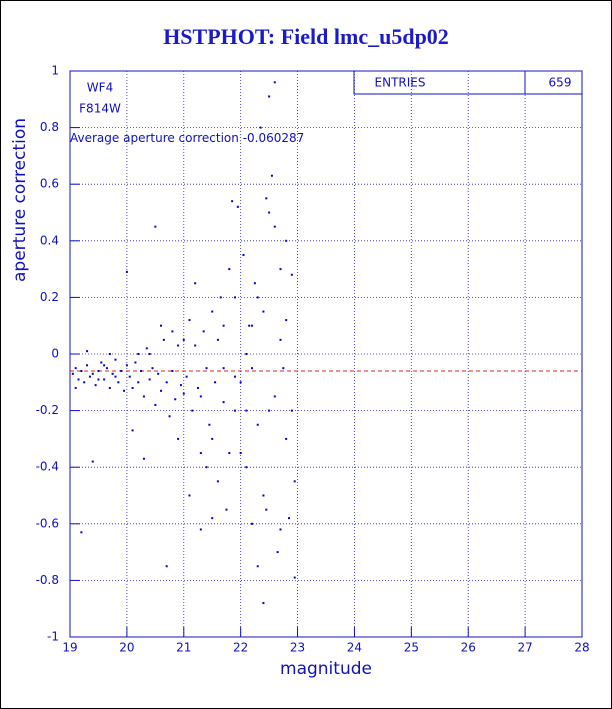 This screenshot has height=709, width=612. I want to click on y-tick-label: 0.4, so click(49, 240).